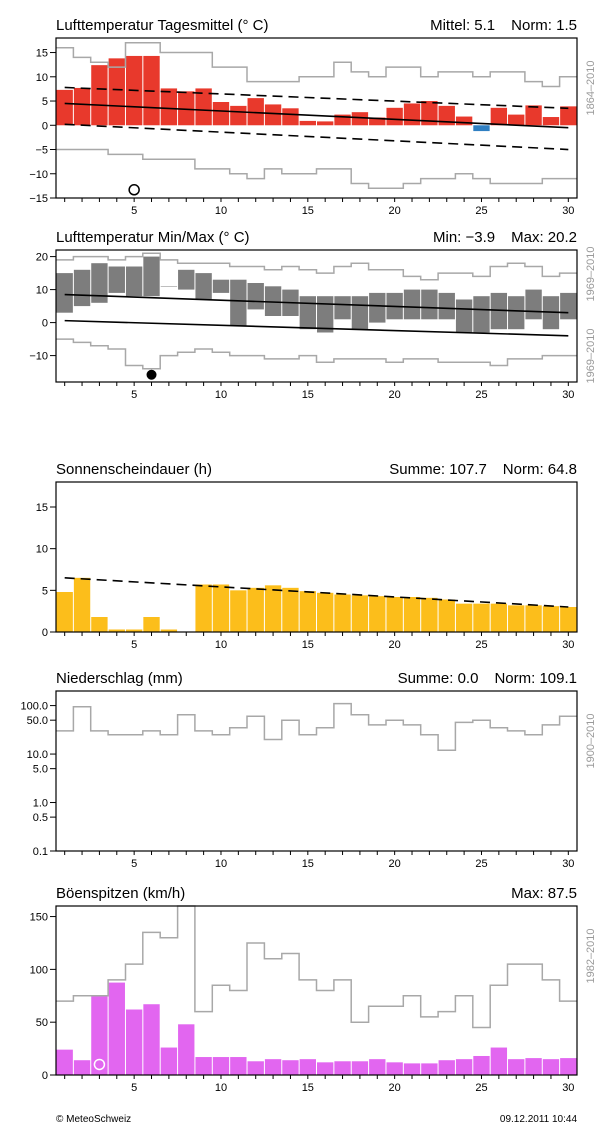 Image resolution: width=598 pixels, height=1140 pixels. What do you see at coordinates (162, 25) in the screenshot?
I see `chart-title: Lufttemperatur Tagesmittel (° C)` at bounding box center [162, 25].